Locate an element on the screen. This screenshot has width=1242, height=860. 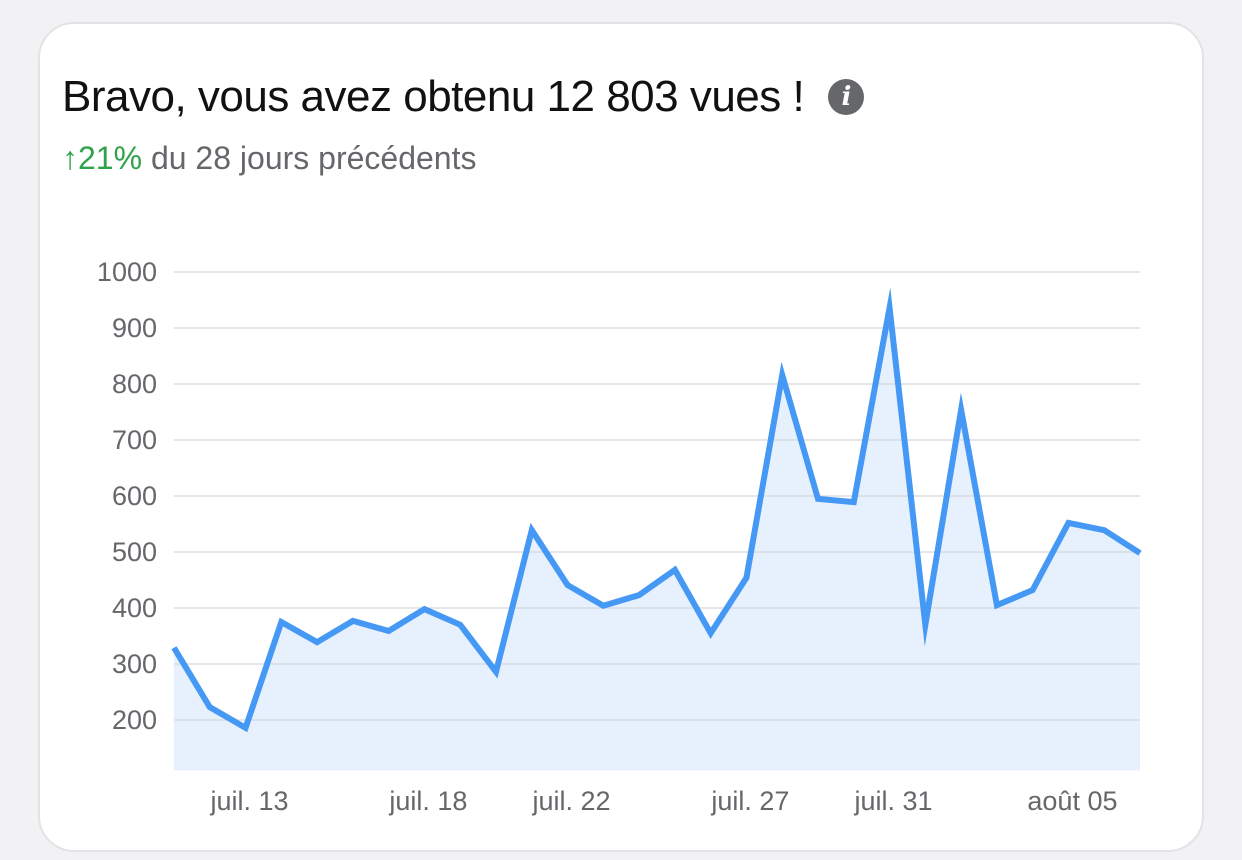
y-tick-label: 500 is located at coordinates (134, 552).